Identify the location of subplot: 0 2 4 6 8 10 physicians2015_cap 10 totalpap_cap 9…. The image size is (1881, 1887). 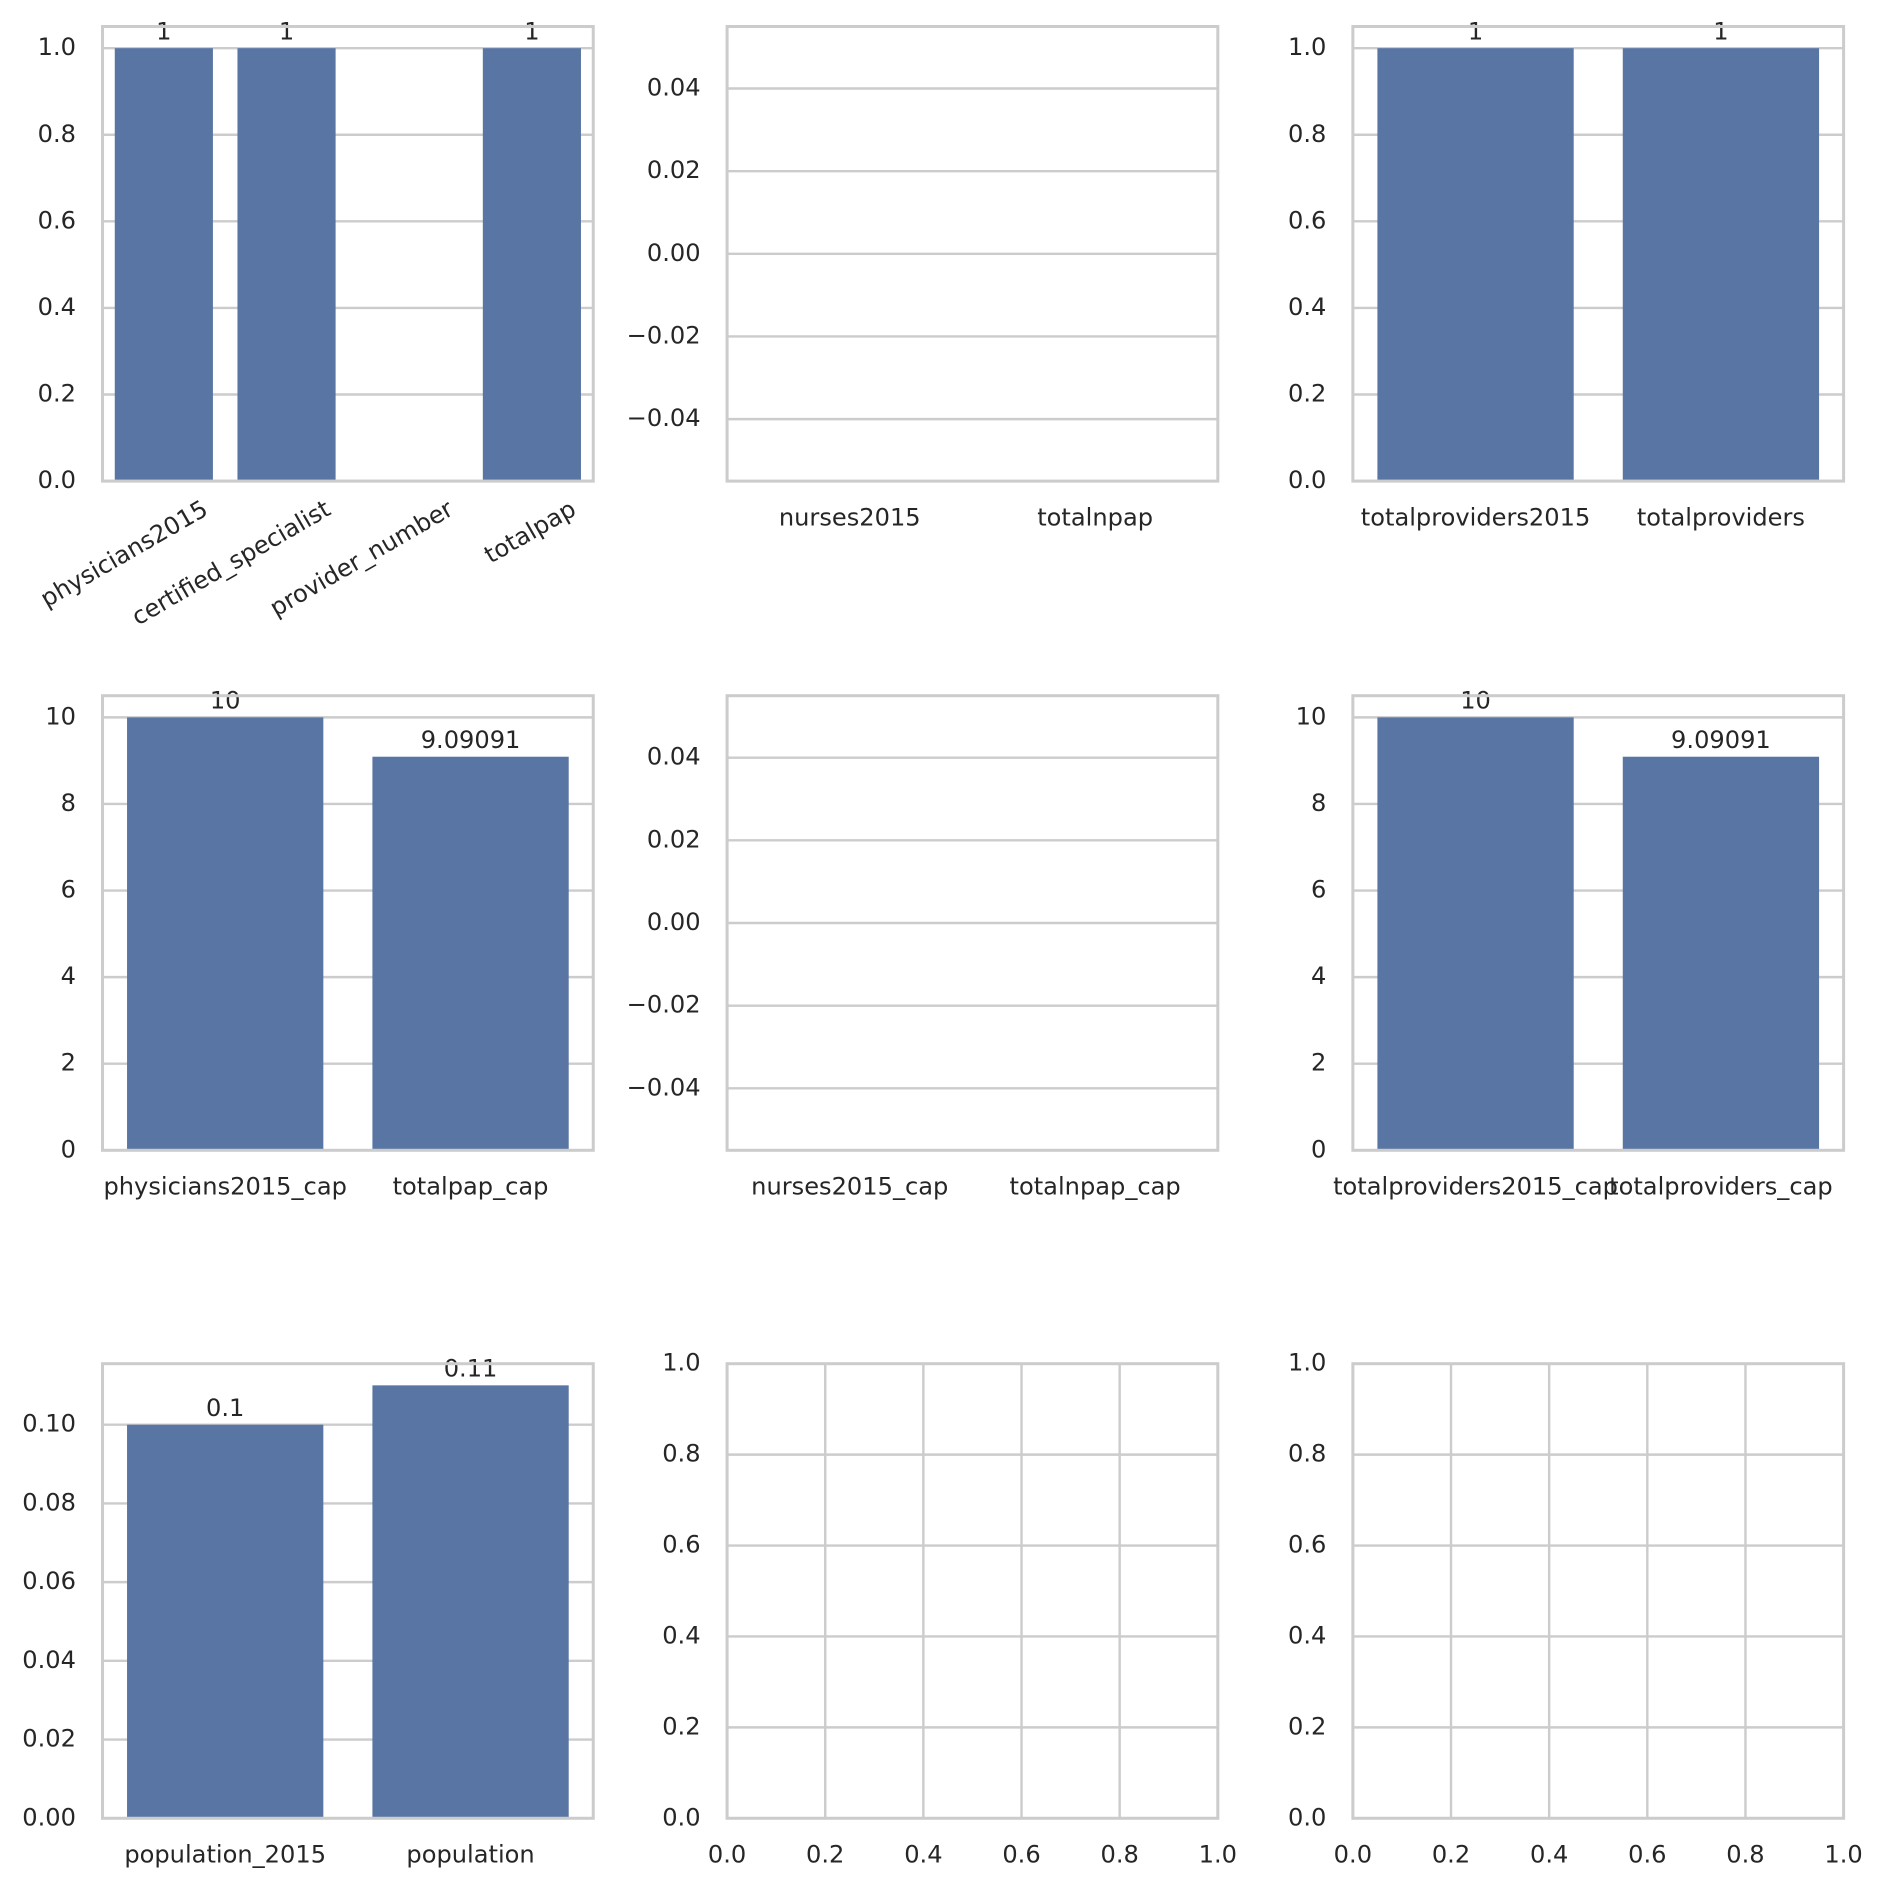
(320, 944).